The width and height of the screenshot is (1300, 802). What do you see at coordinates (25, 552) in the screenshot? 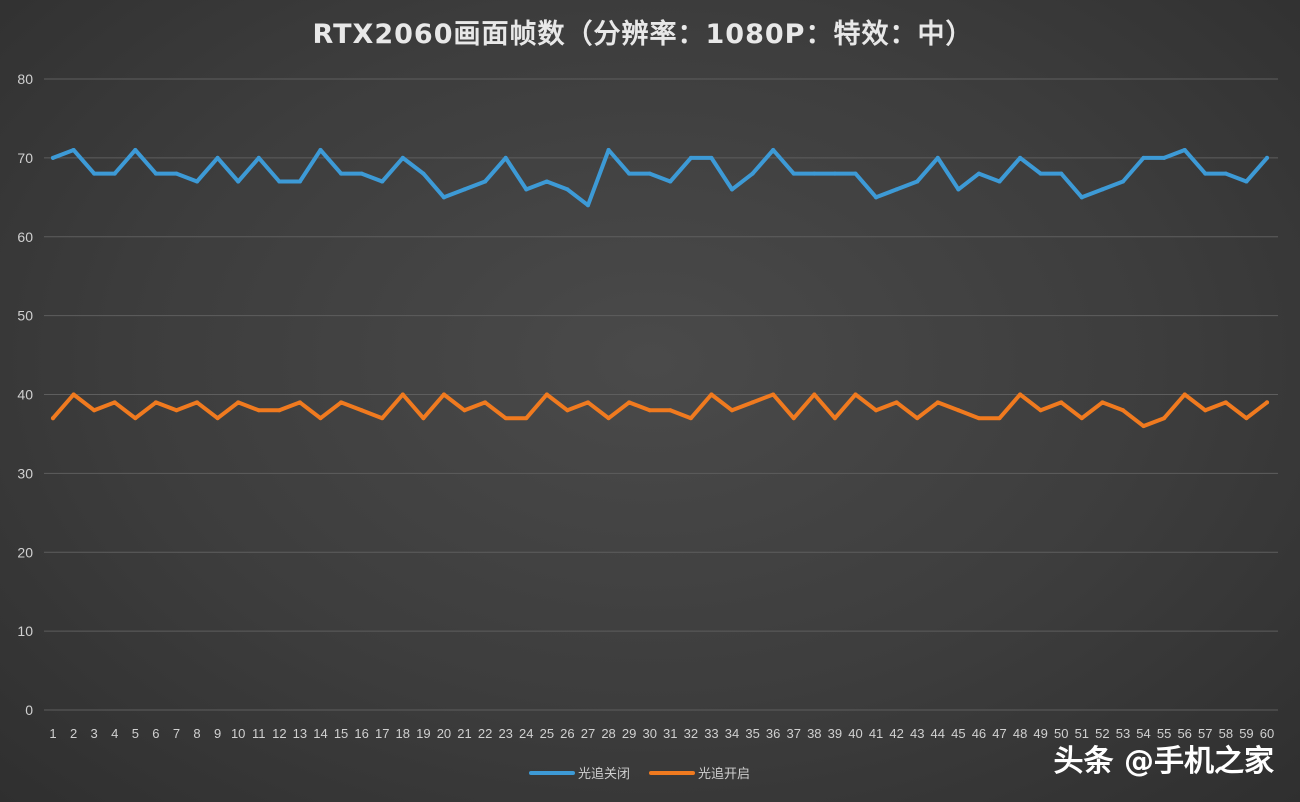
I see `y-tick-label: 20` at bounding box center [25, 552].